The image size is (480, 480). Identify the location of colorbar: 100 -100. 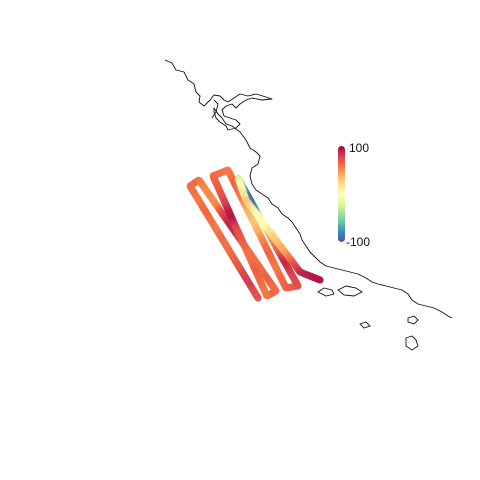
(354, 195).